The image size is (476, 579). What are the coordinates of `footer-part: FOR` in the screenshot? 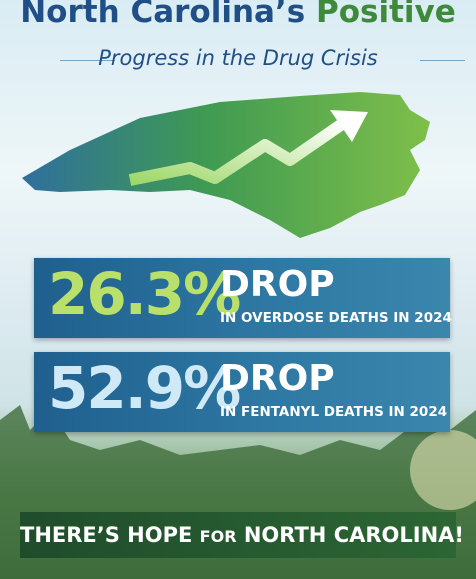 It's located at (218, 536).